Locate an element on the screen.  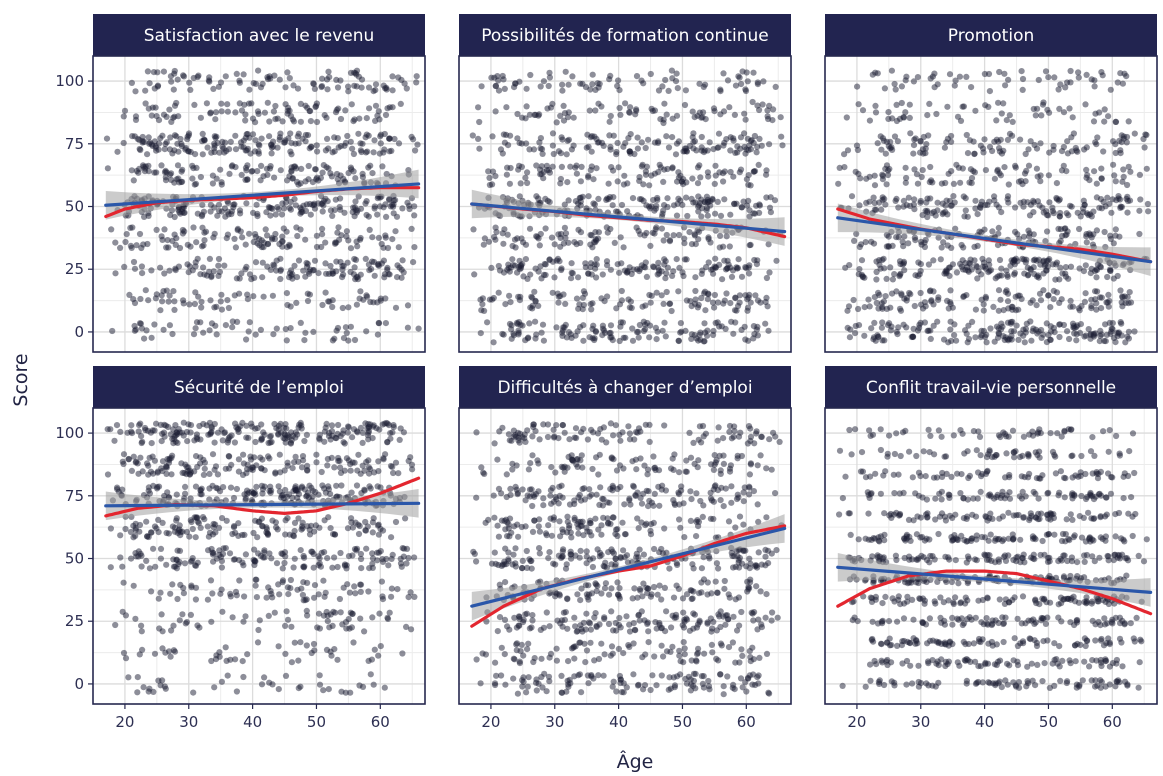
y-tick-label: 75 is located at coordinates (74, 144).